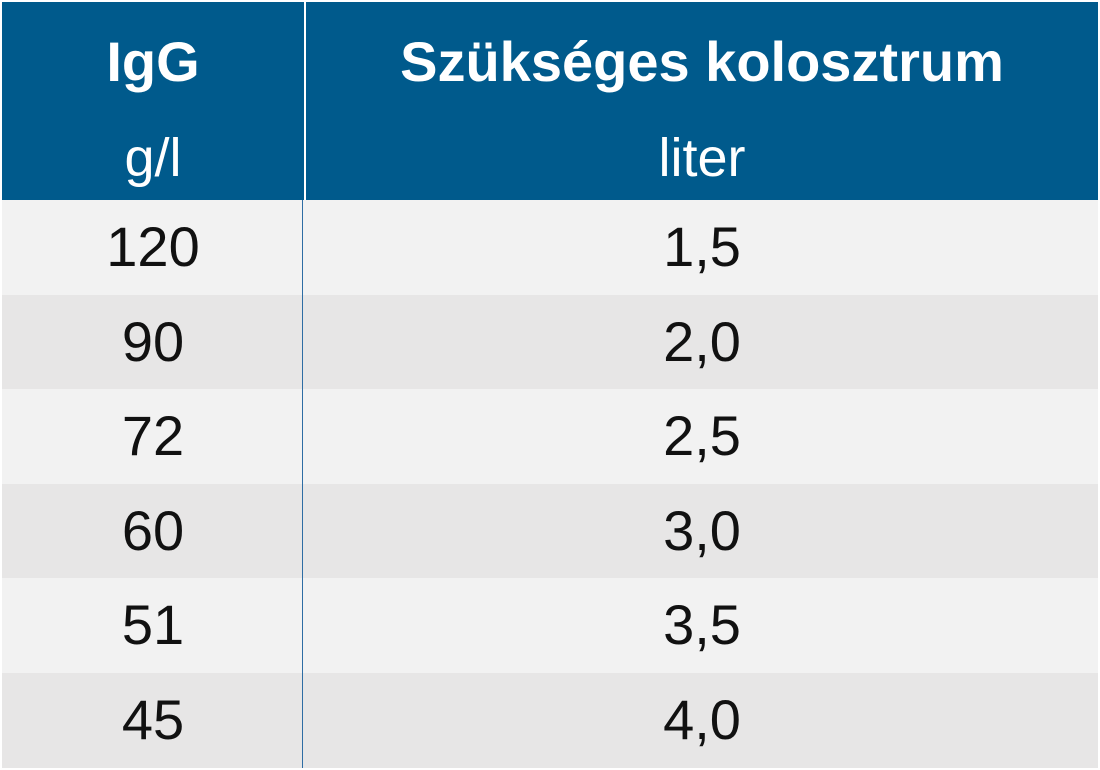 This screenshot has width=1100, height=770. I want to click on cell-liter: 2,5, so click(702, 436).